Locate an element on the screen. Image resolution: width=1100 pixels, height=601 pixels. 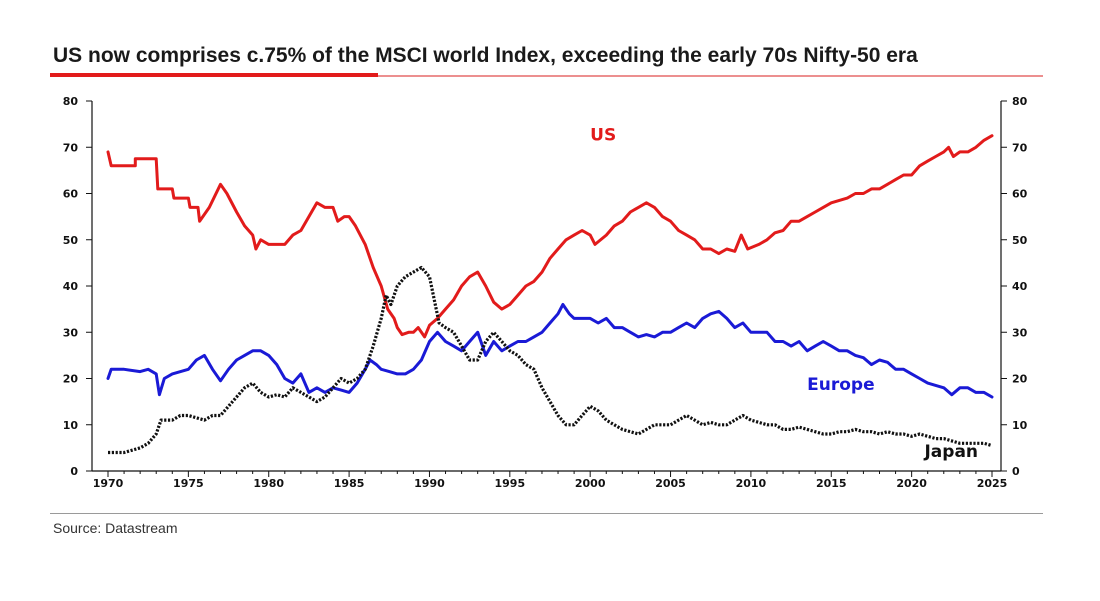
x-tick-label: 1975 is located at coordinates (188, 483).